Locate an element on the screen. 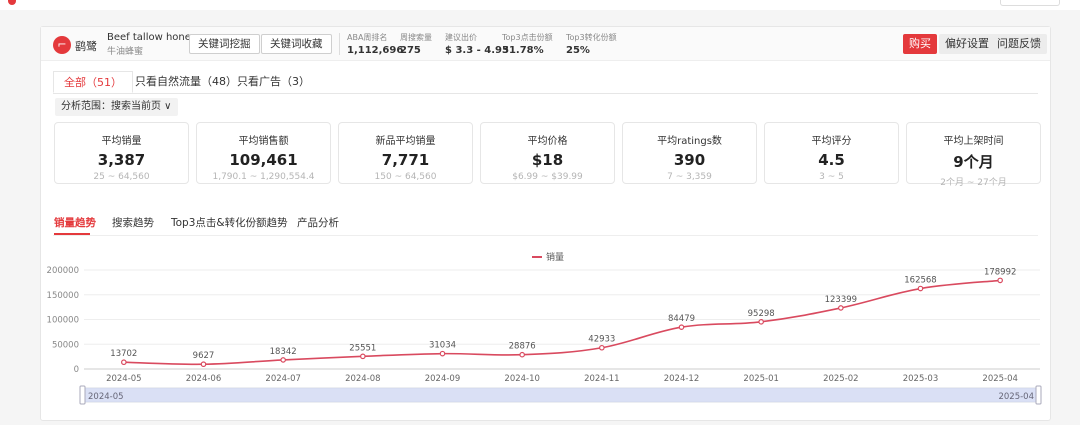 The width and height of the screenshot is (1080, 425). top-strip is located at coordinates (540, 5).